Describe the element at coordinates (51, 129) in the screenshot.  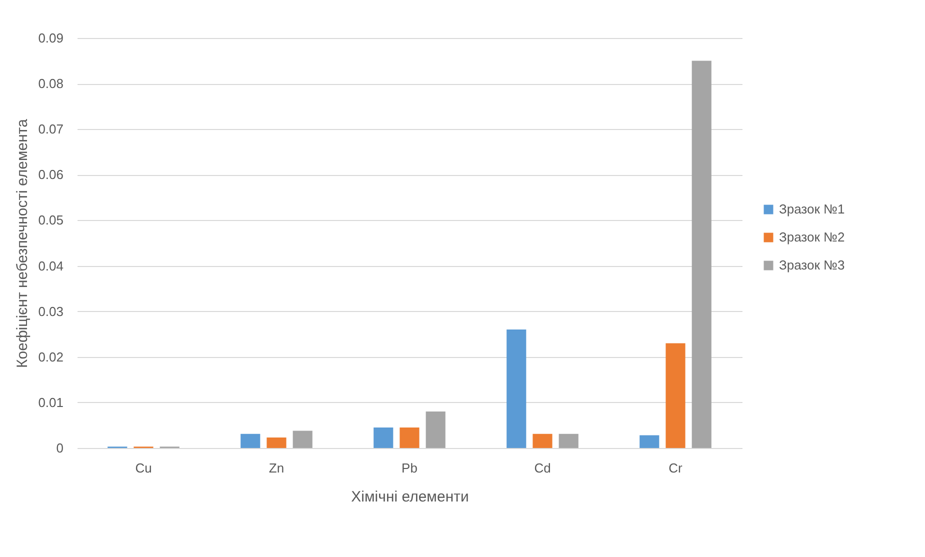
I see `y-tick-label: 0.07` at that location.